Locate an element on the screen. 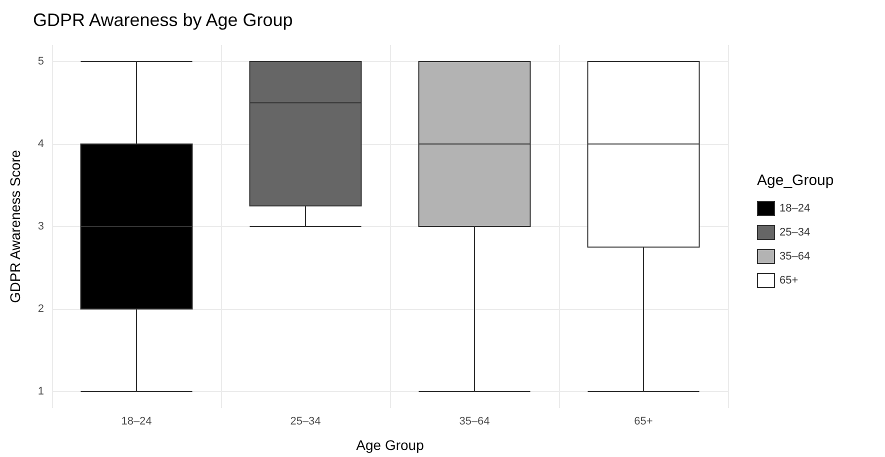 This screenshot has height=457, width=885. x-tick-label: 35–64 is located at coordinates (474, 422).